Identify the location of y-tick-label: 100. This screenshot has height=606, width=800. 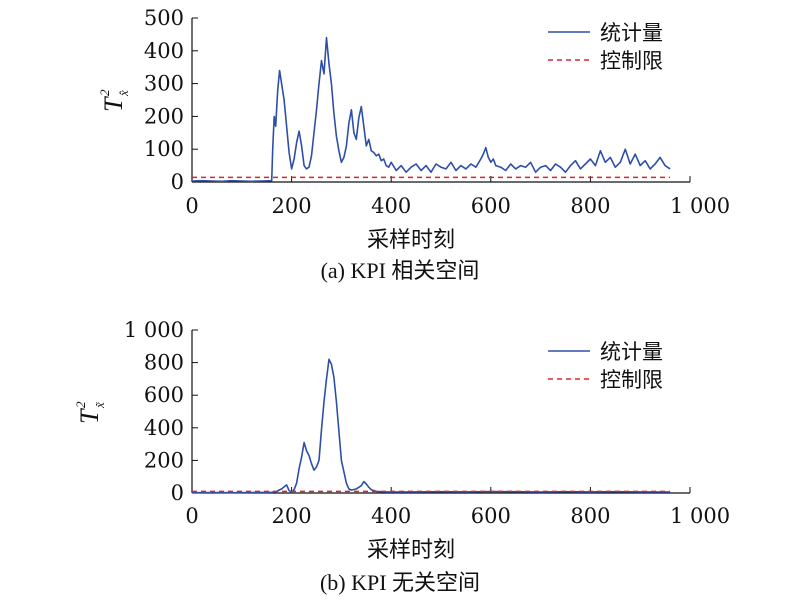
(164, 149).